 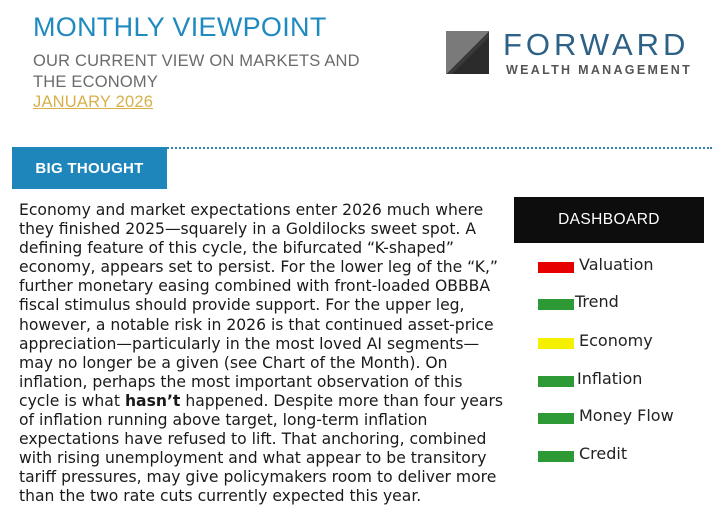 I want to click on dashboard-label-economy: Economy, so click(x=616, y=340).